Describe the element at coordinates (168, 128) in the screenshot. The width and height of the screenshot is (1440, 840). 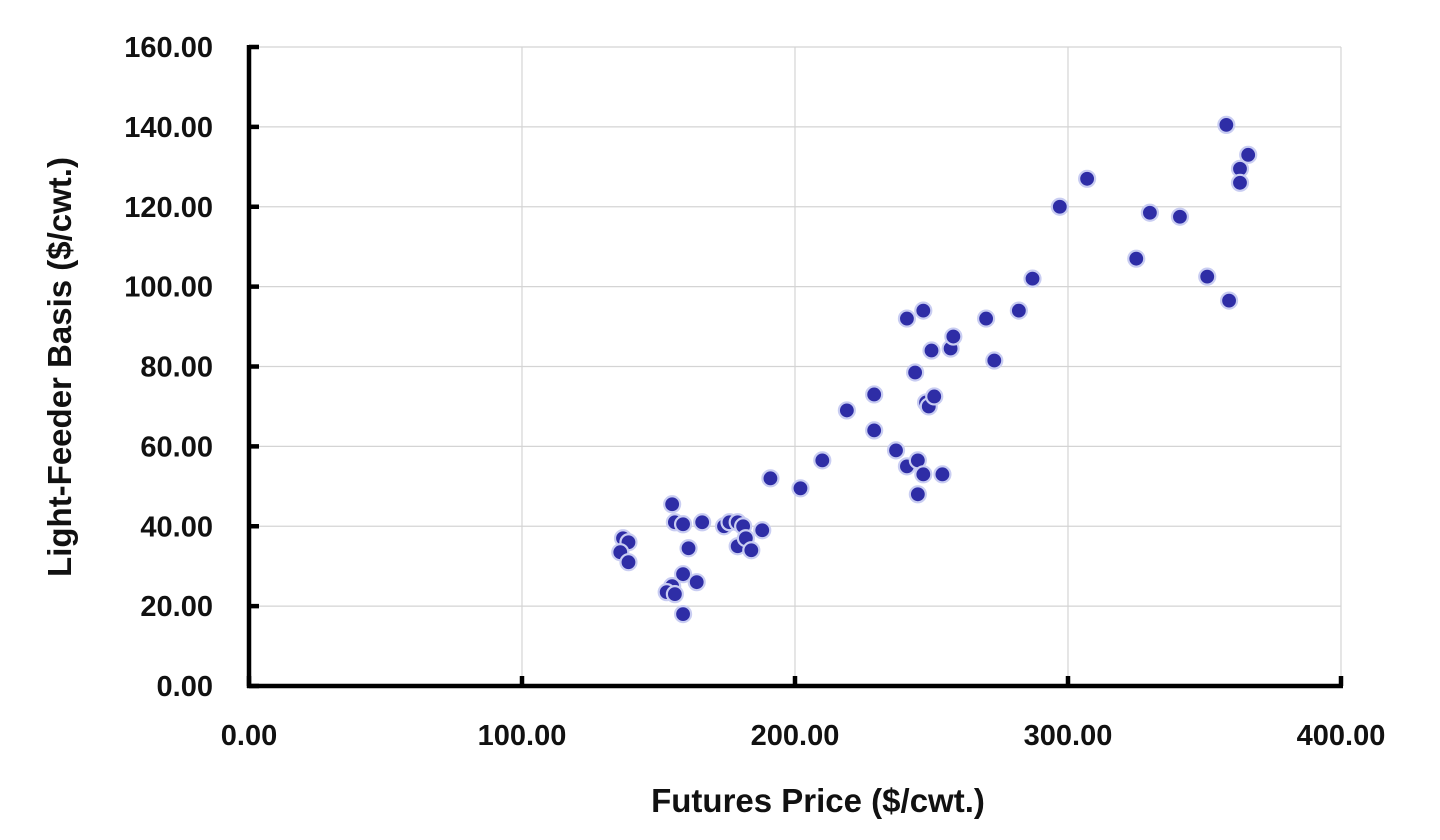
I see `y-tick-label: 140.00` at that location.